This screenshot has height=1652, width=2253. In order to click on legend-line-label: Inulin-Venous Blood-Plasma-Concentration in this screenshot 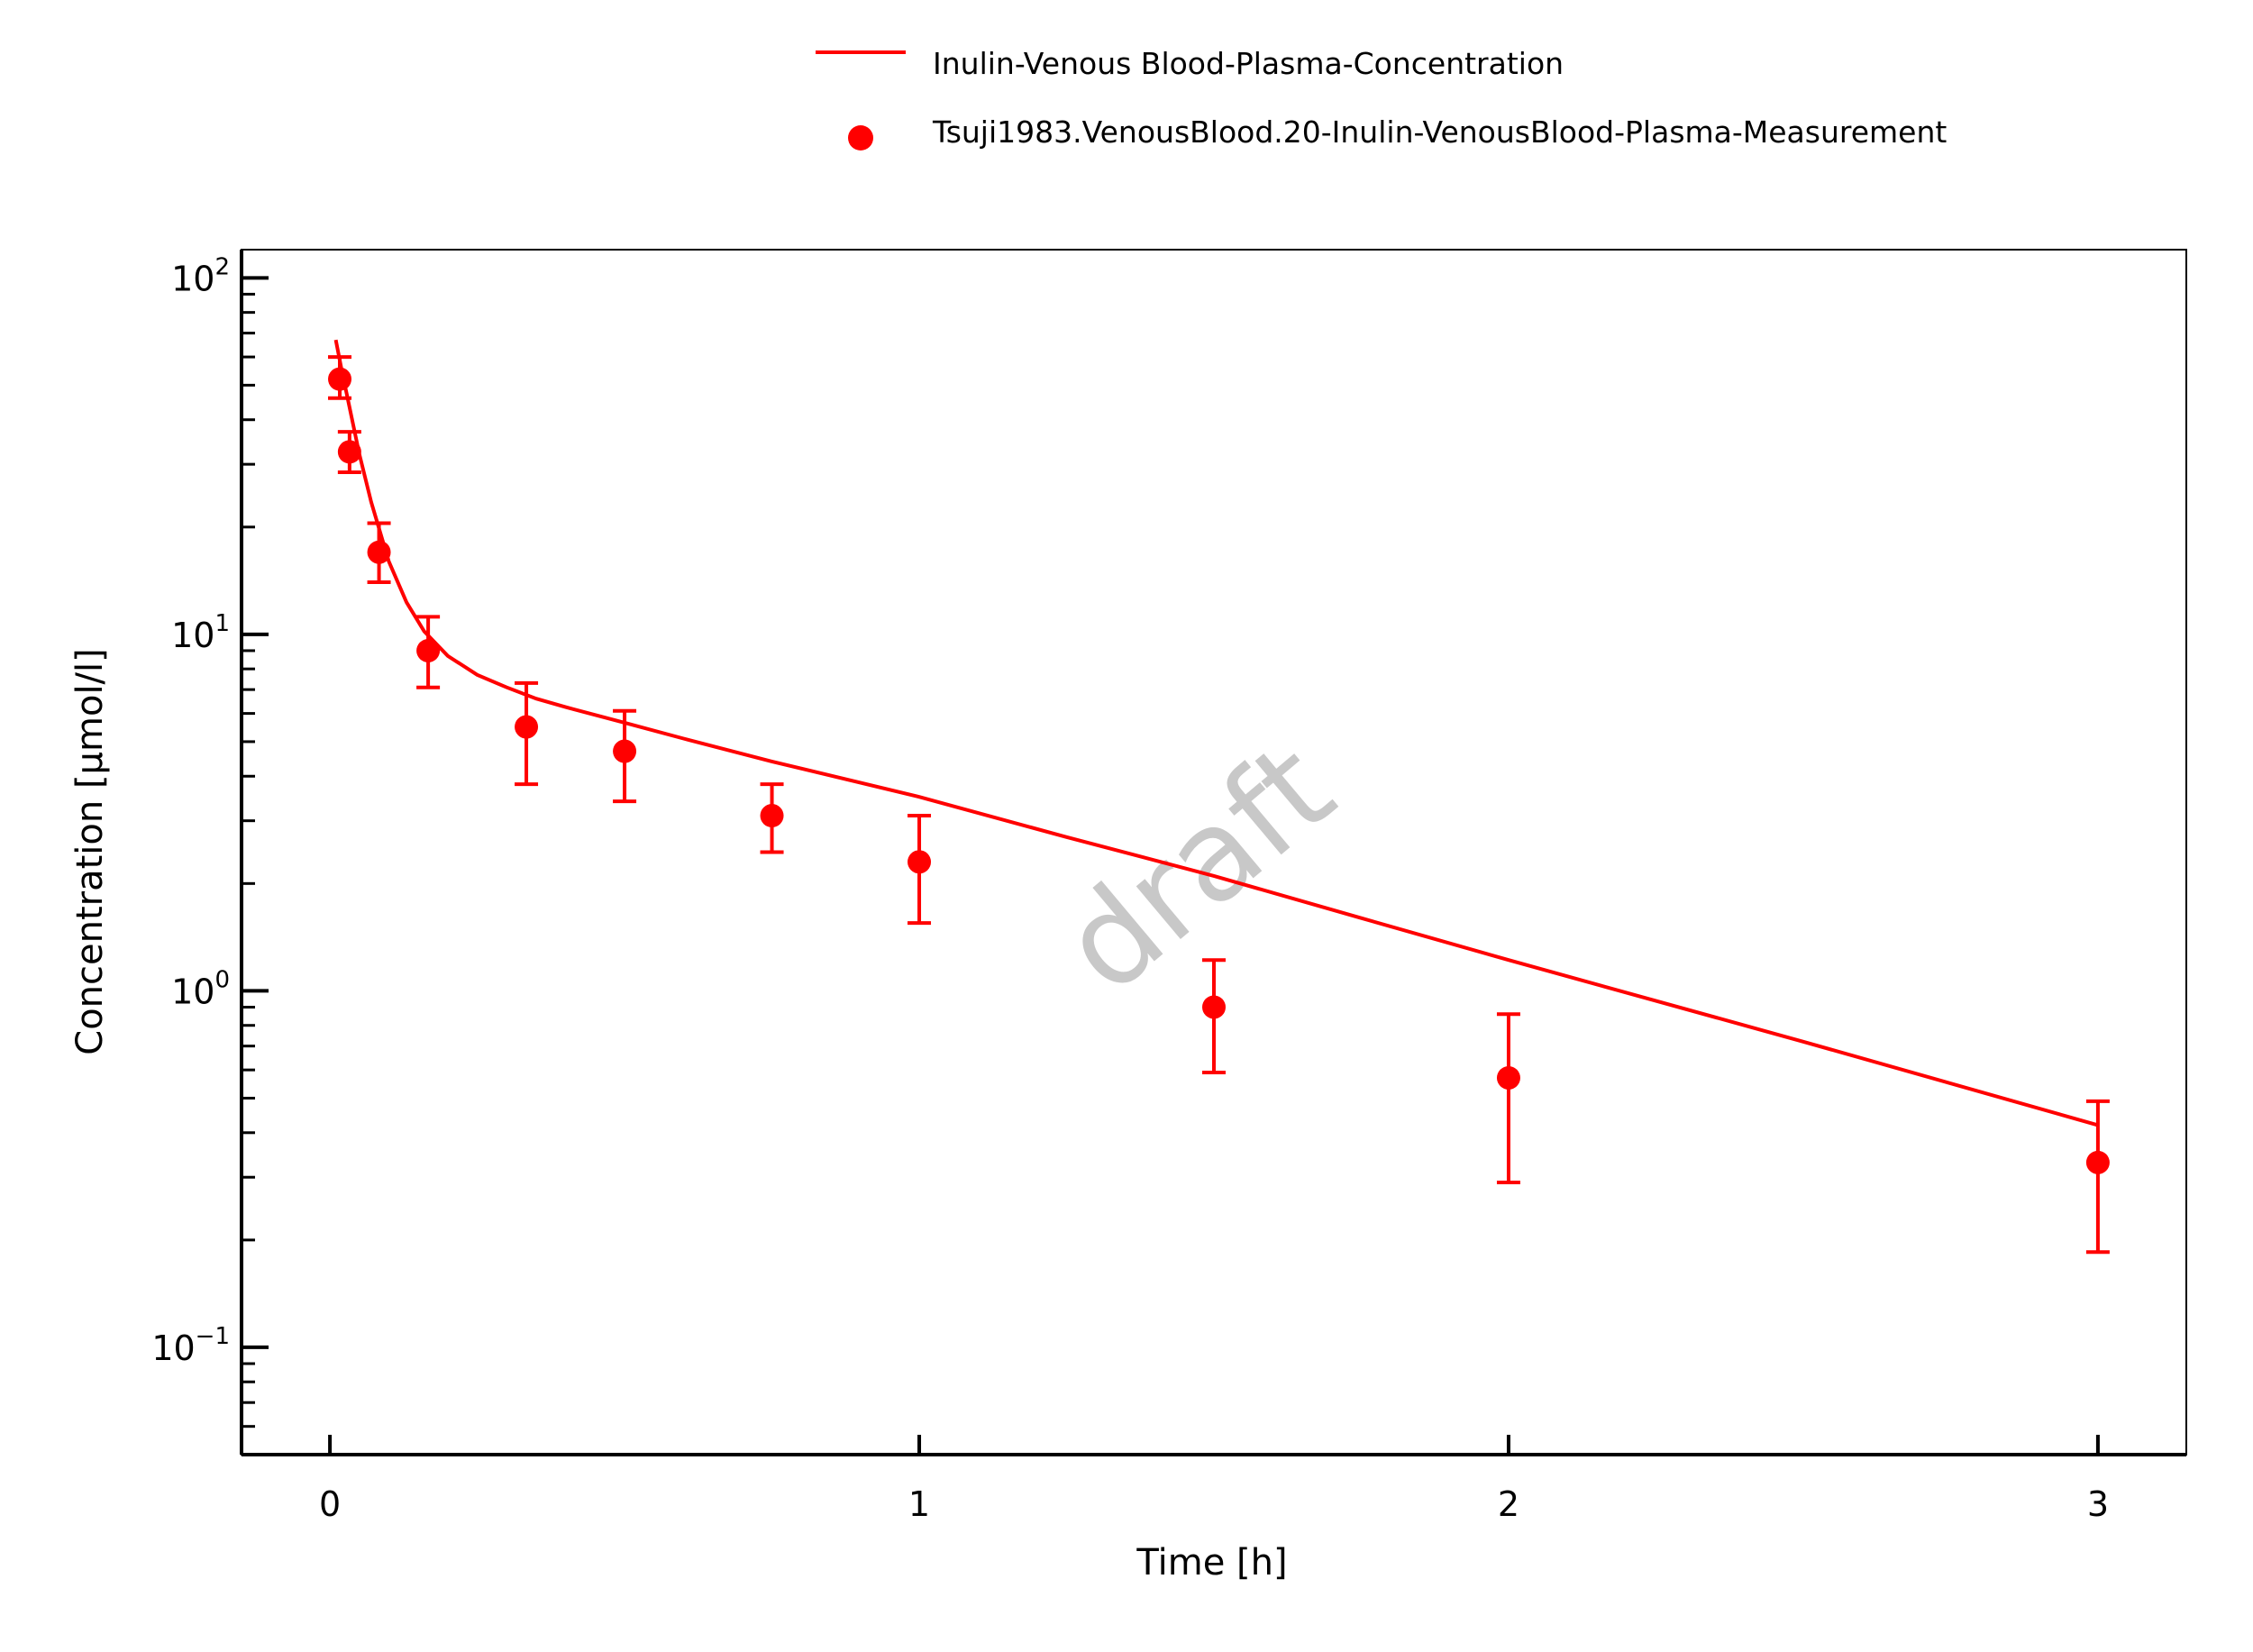, I will do `click(1248, 64)`.